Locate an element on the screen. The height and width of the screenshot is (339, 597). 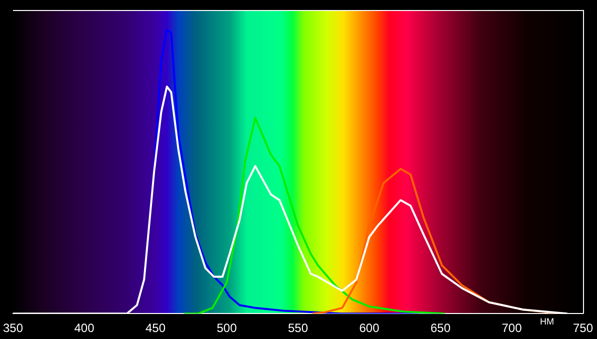
x-axis-title: НМ is located at coordinates (547, 321).